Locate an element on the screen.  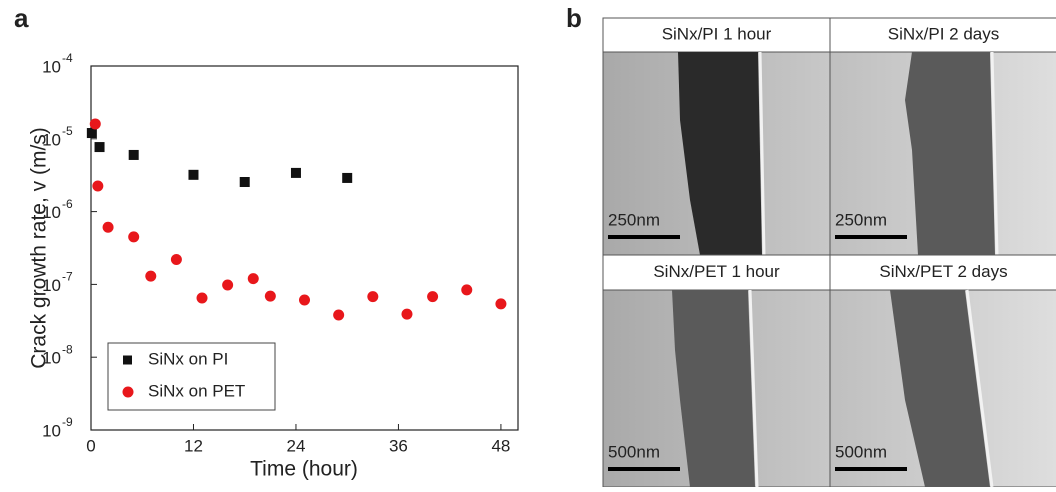
image-title: SiNx/PI 2 days is located at coordinates (944, 33).